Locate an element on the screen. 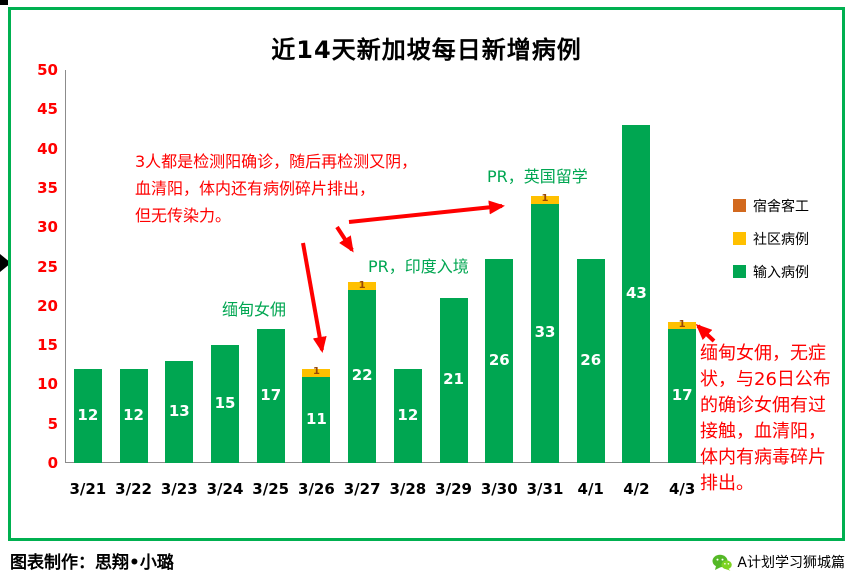 Image resolution: width=853 pixels, height=576 pixels. x-axis-tick-label: 3/24 is located at coordinates (225, 489).